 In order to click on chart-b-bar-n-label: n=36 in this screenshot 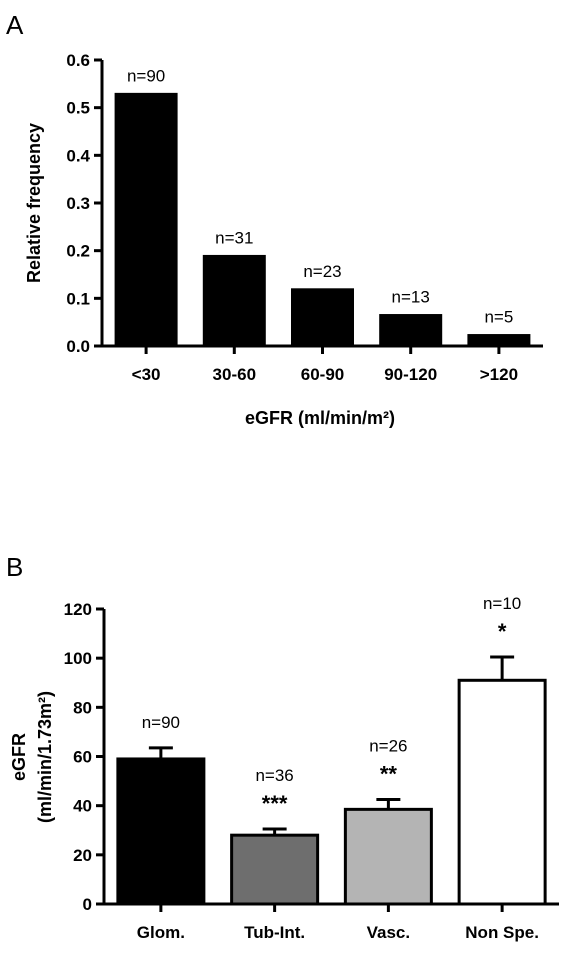, I will do `click(274, 775)`.